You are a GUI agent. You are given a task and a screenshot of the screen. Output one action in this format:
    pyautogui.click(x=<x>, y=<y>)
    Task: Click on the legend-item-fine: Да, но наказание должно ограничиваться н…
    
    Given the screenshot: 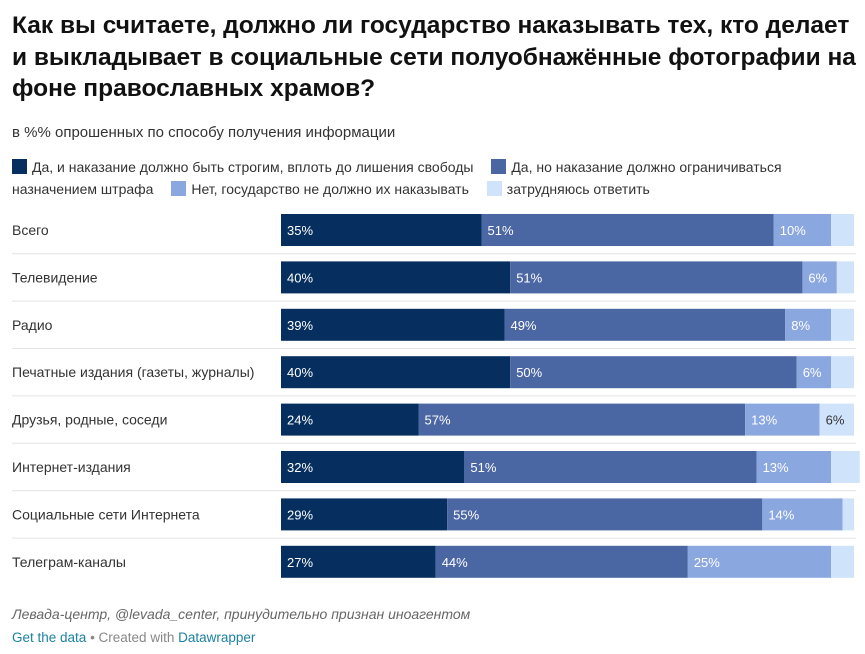 What is the action you would take?
    pyautogui.click(x=397, y=178)
    